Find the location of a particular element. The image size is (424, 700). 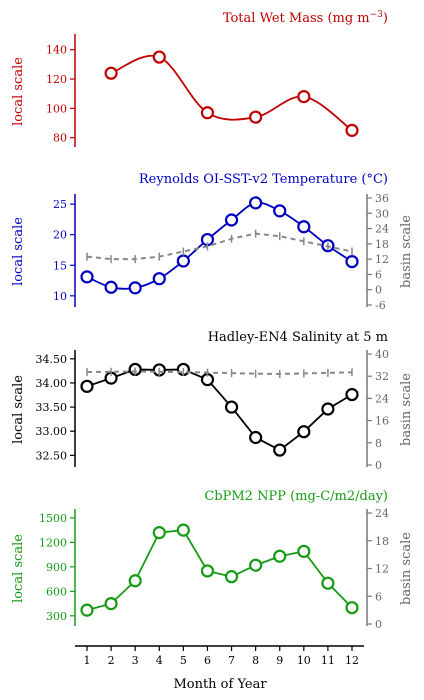

panel-title-superscript: −3 is located at coordinates (377, 15).